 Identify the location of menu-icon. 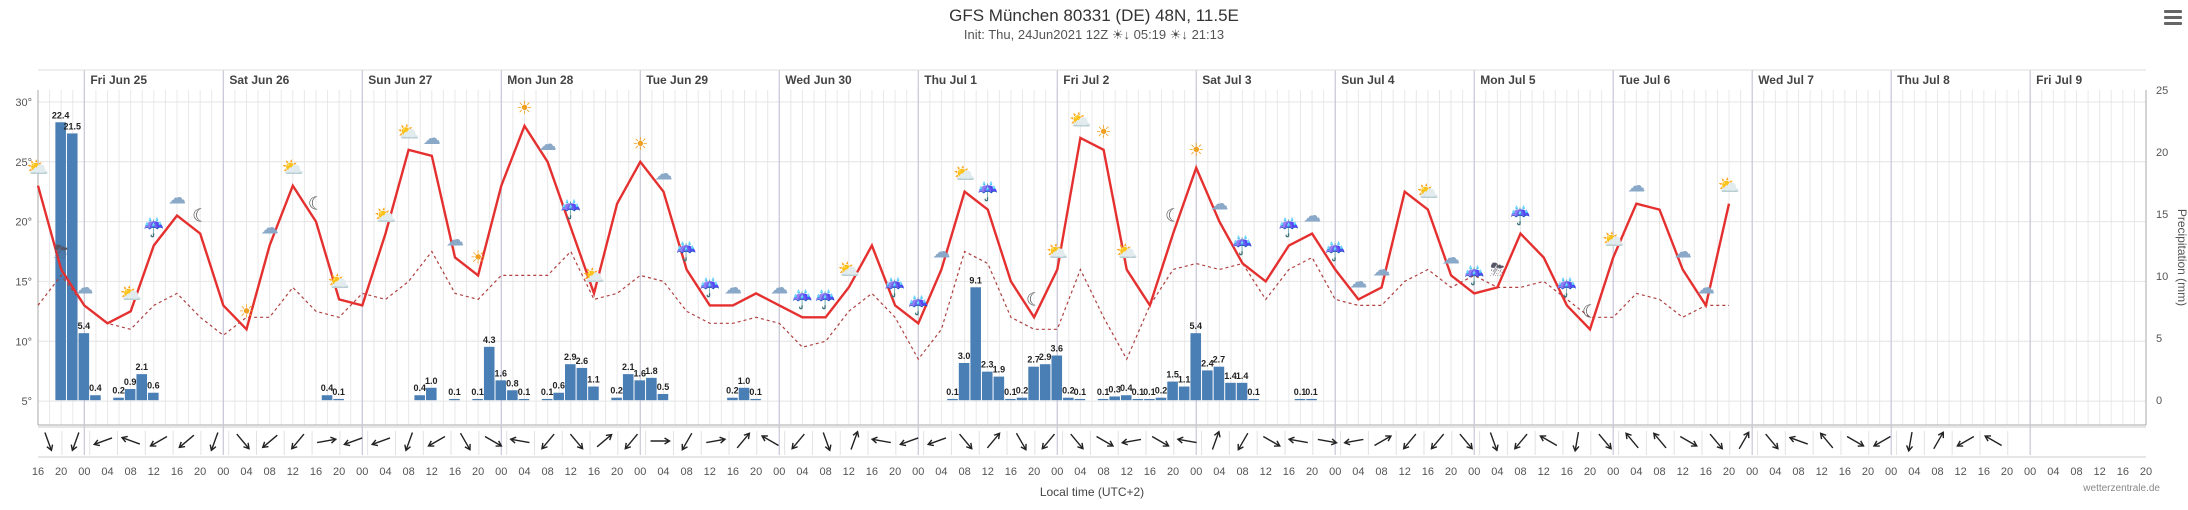
(2173, 19).